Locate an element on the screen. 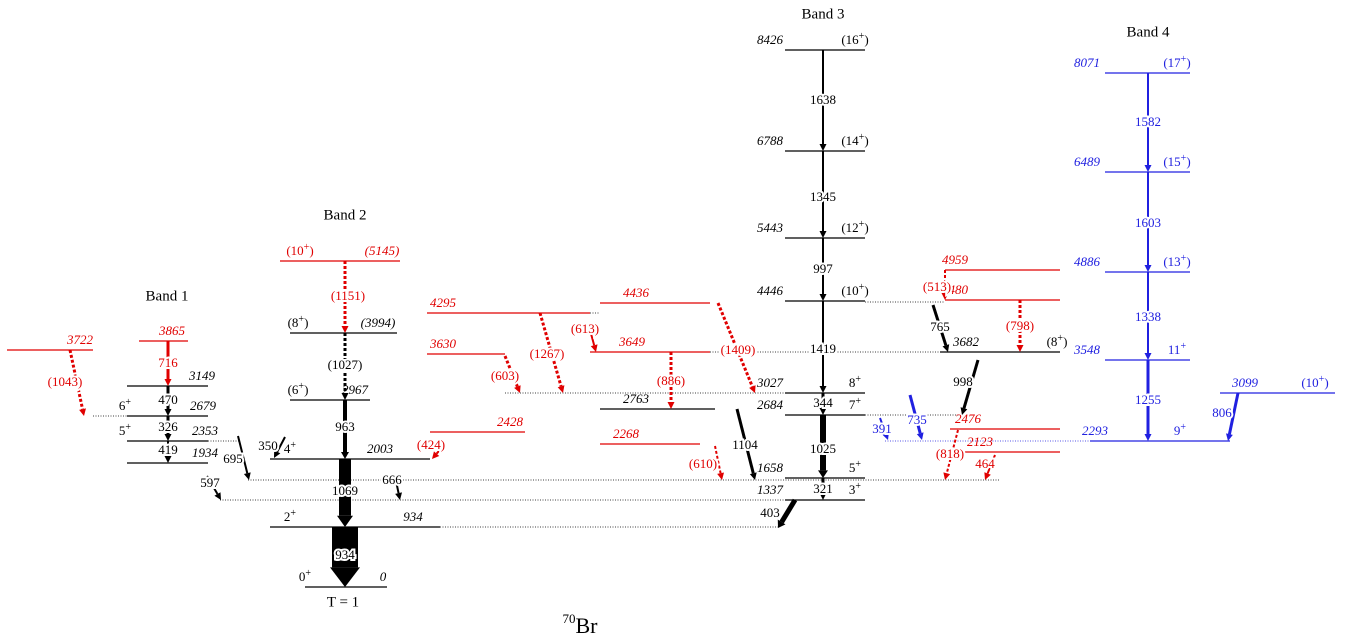 The image size is (1348, 638). level-energy: 3649 is located at coordinates (632, 341).